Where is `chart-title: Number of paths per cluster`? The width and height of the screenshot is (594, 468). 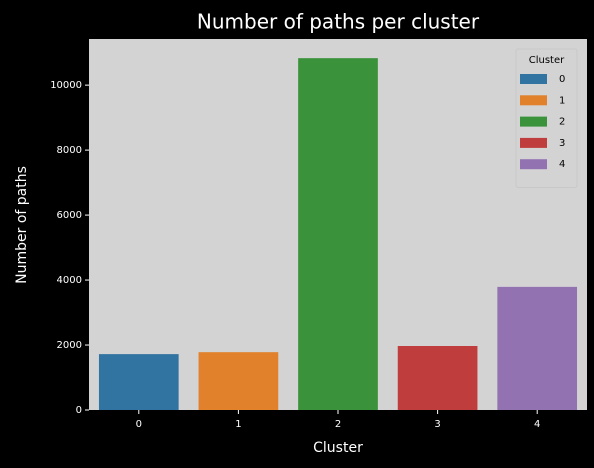 chart-title: Number of paths per cluster is located at coordinates (338, 22).